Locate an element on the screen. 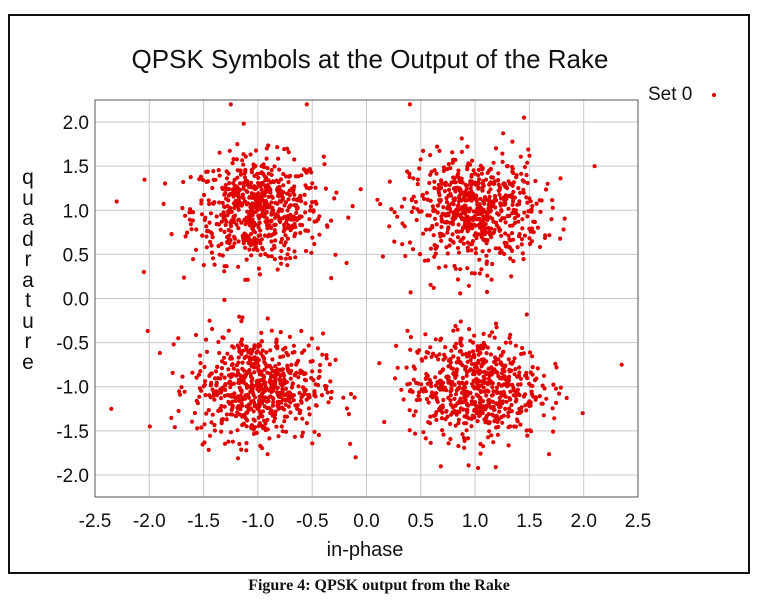  x-tick-label: 1.5 is located at coordinates (529, 521).